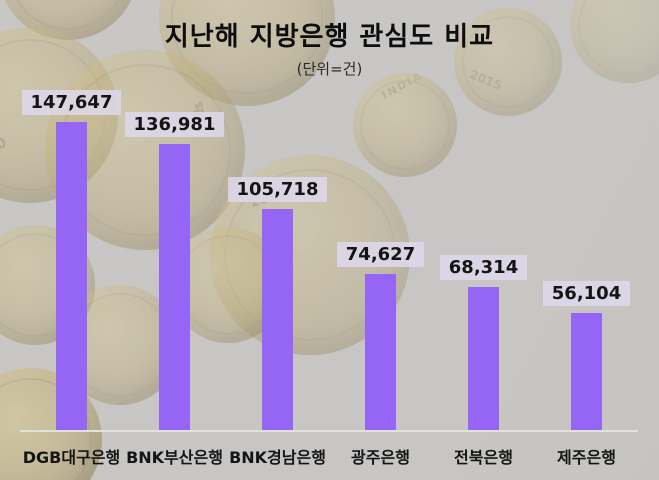 The width and height of the screenshot is (659, 480). Describe the element at coordinates (174, 124) in the screenshot. I see `bar-value-label: 136,981` at that location.